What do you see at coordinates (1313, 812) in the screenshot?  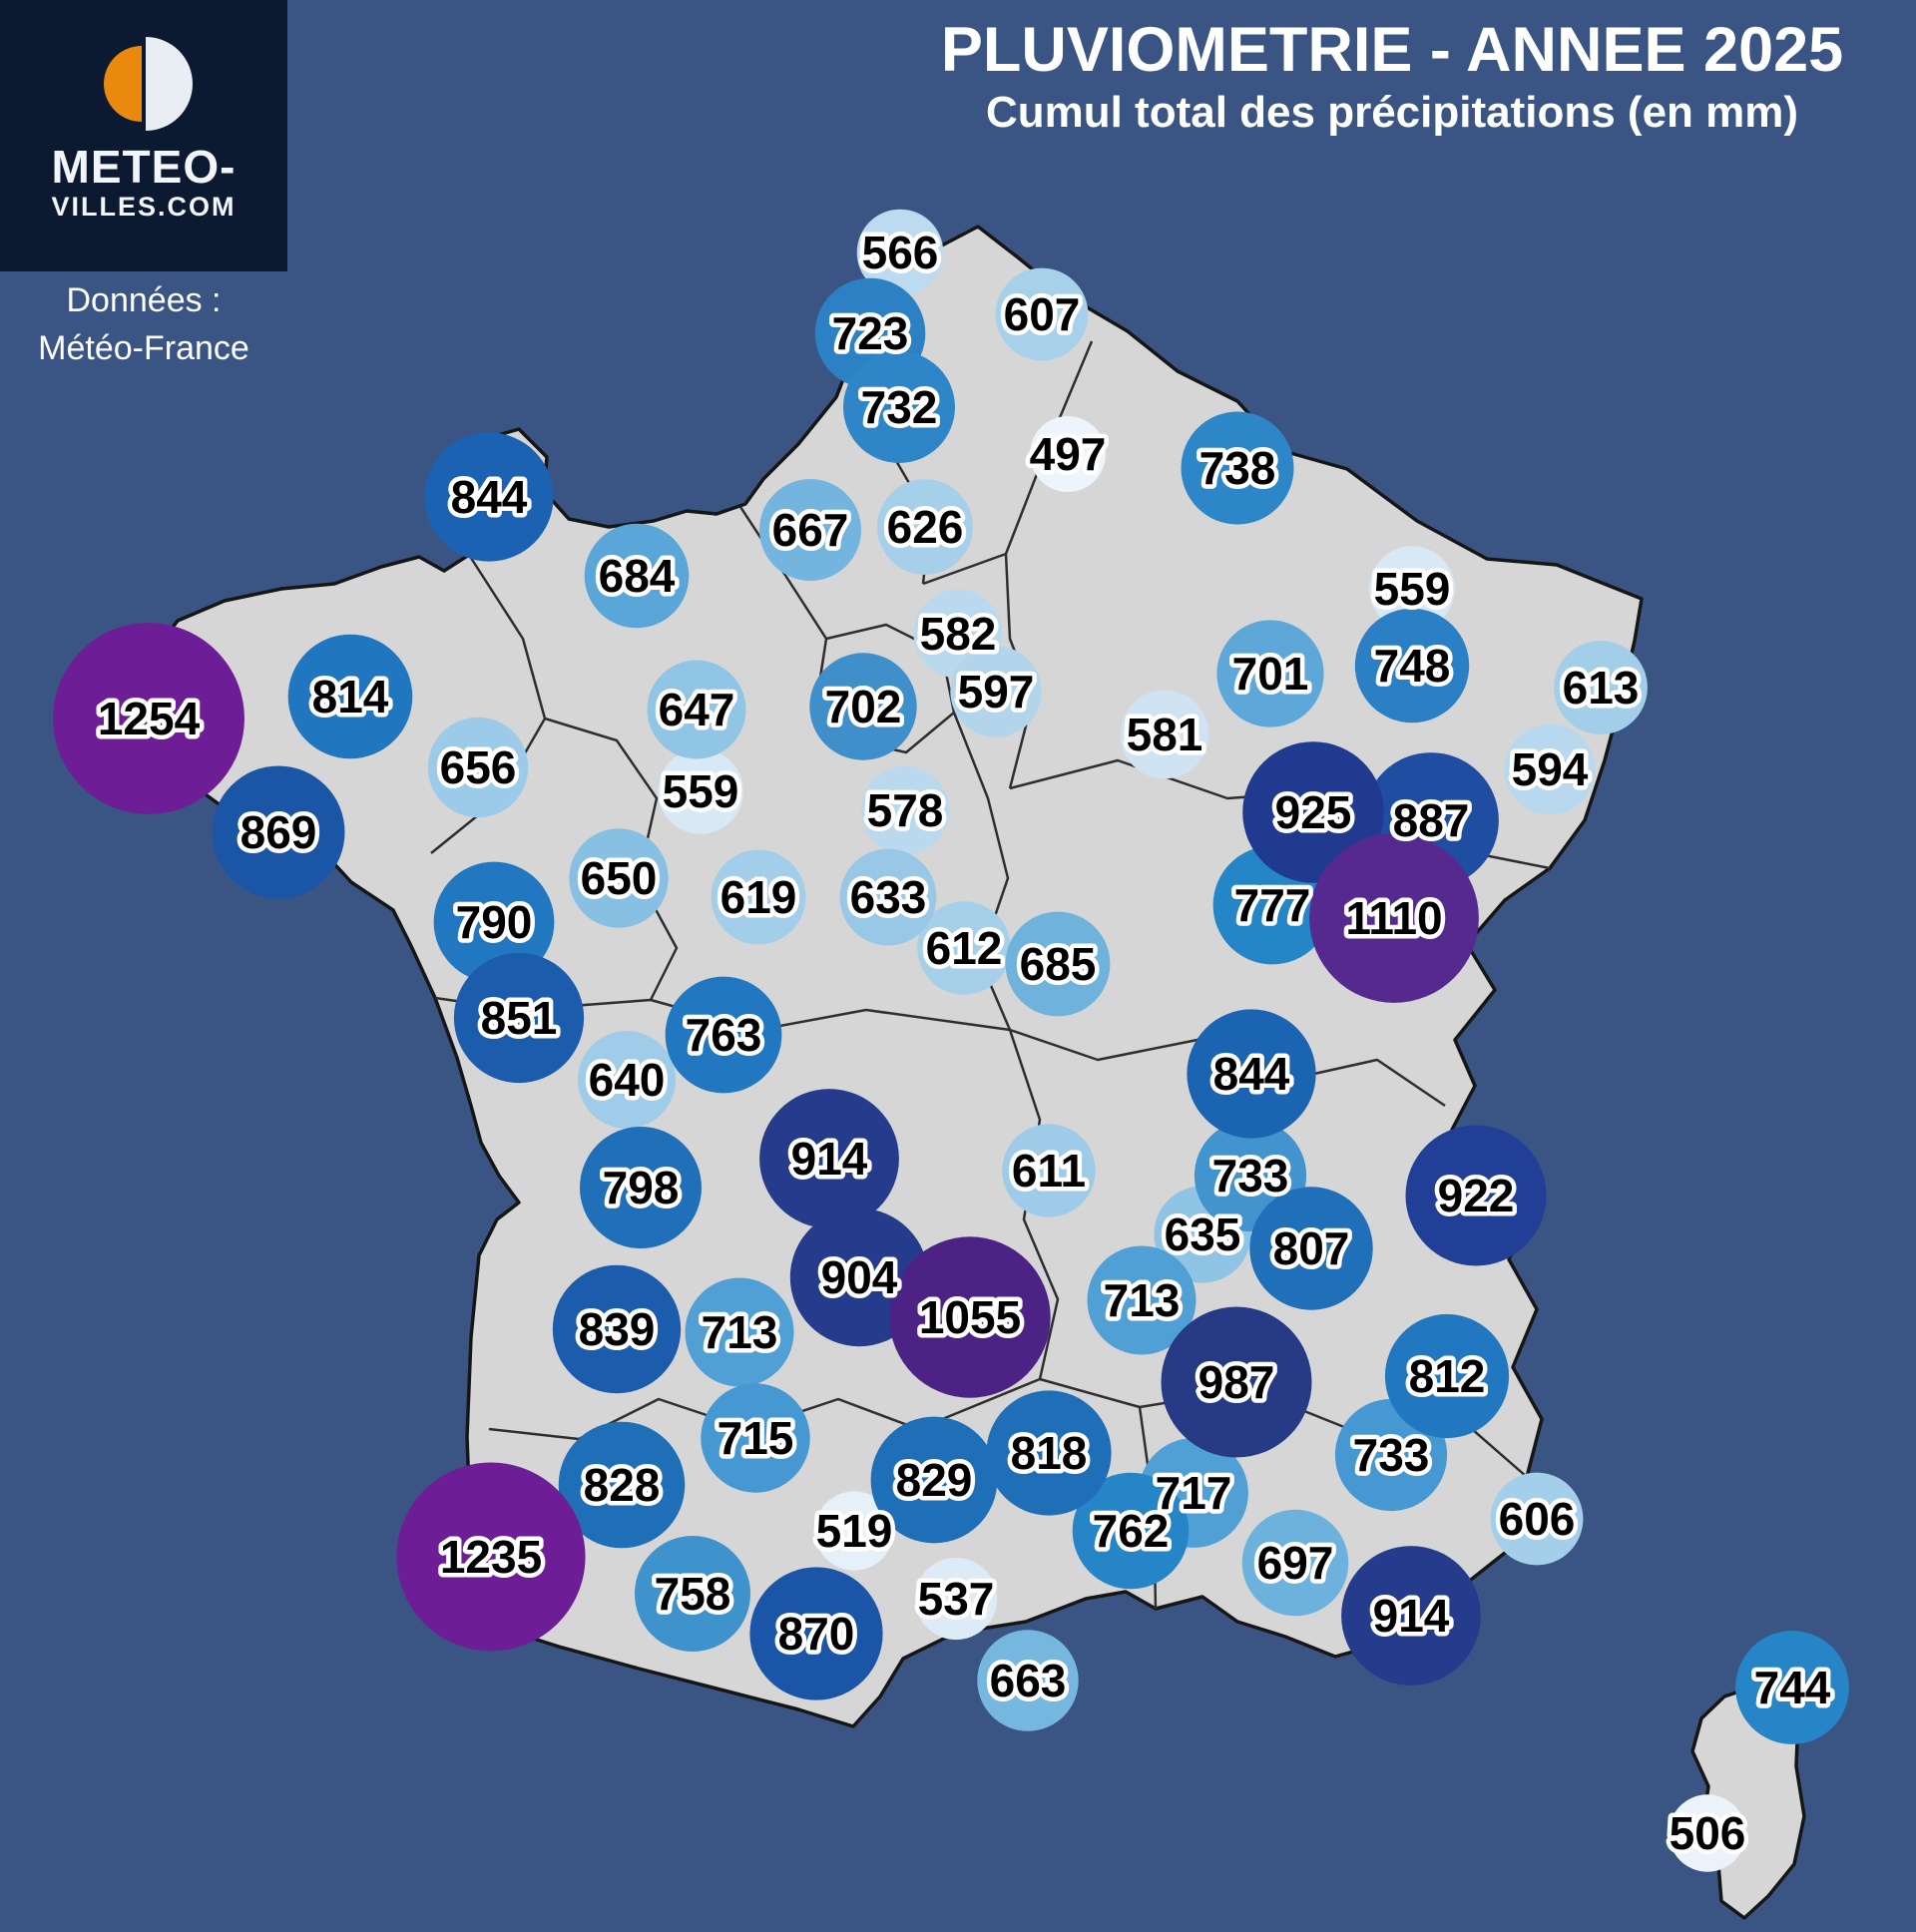 I see `station-value-label: 925` at bounding box center [1313, 812].